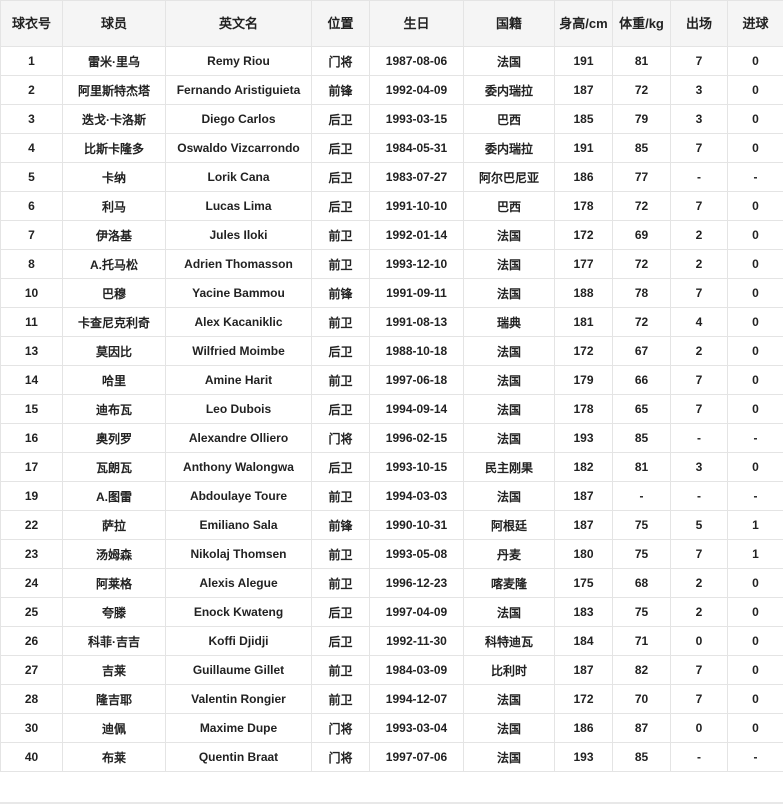 This screenshot has width=783, height=805. I want to click on cell-player-name: 萨拉, so click(114, 525).